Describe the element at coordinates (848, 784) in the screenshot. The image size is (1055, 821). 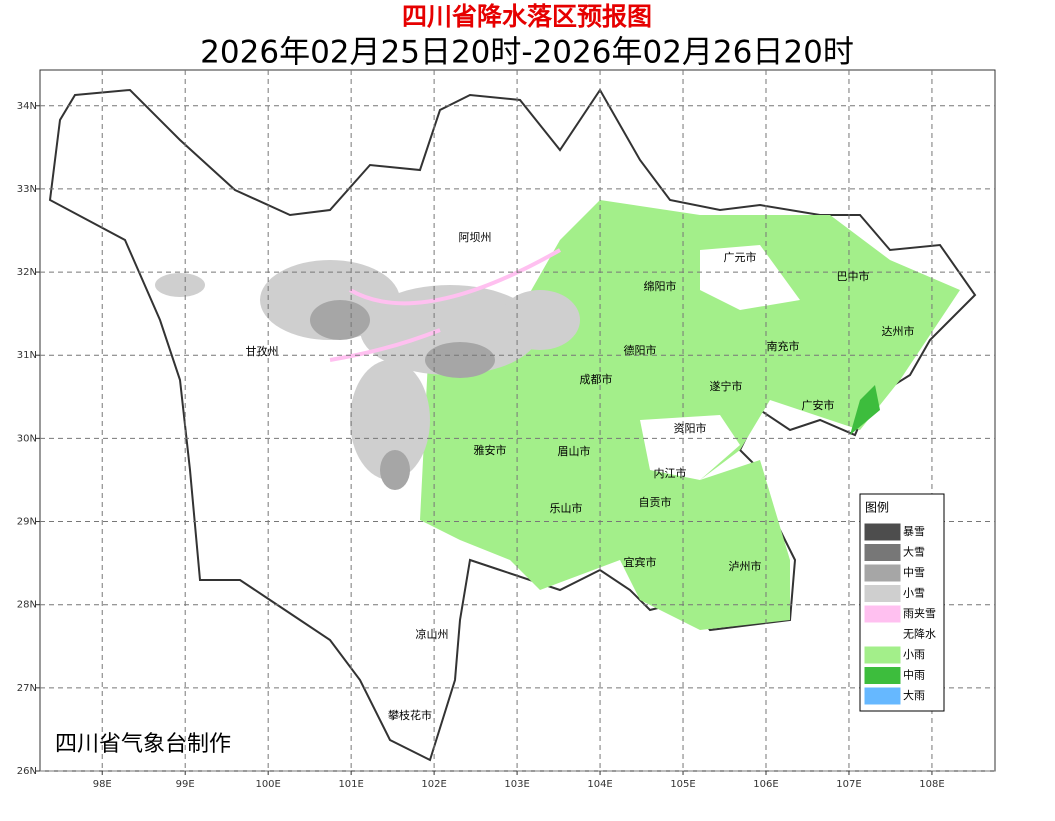
I see `lon-tick-label: 107E` at that location.